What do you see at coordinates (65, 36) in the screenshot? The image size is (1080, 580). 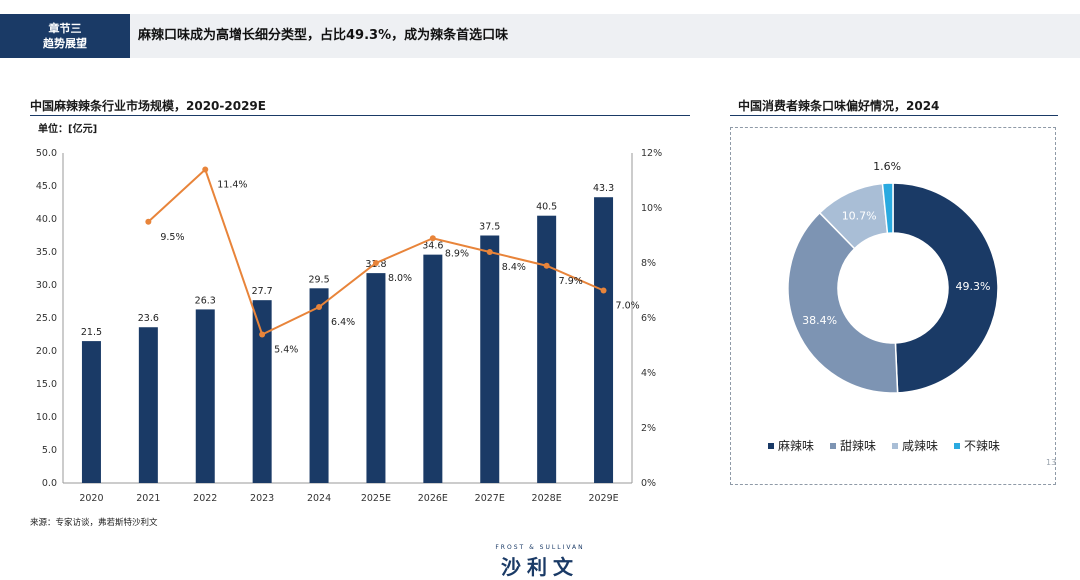 I see `chapter-badge: 章节三 趋势展望` at bounding box center [65, 36].